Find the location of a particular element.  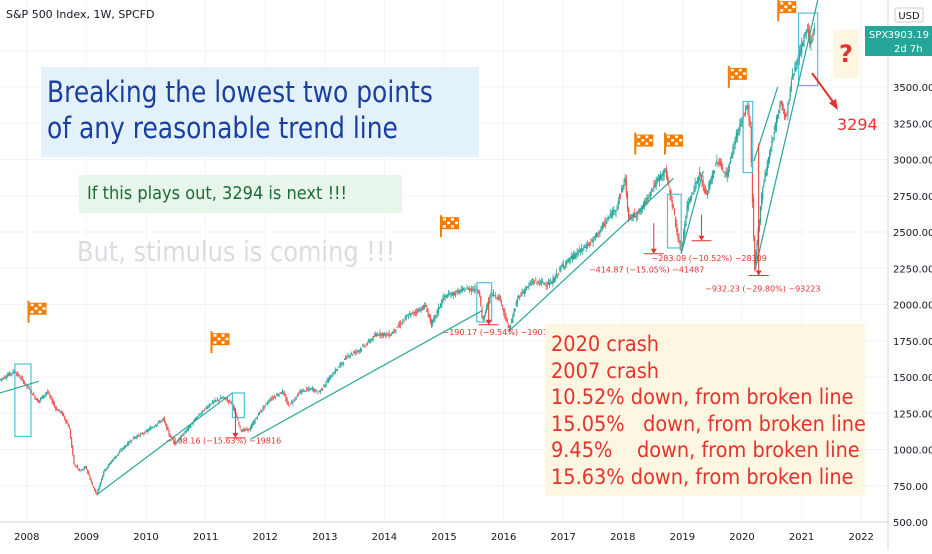

x-tick-label: 2022 is located at coordinates (860, 537).